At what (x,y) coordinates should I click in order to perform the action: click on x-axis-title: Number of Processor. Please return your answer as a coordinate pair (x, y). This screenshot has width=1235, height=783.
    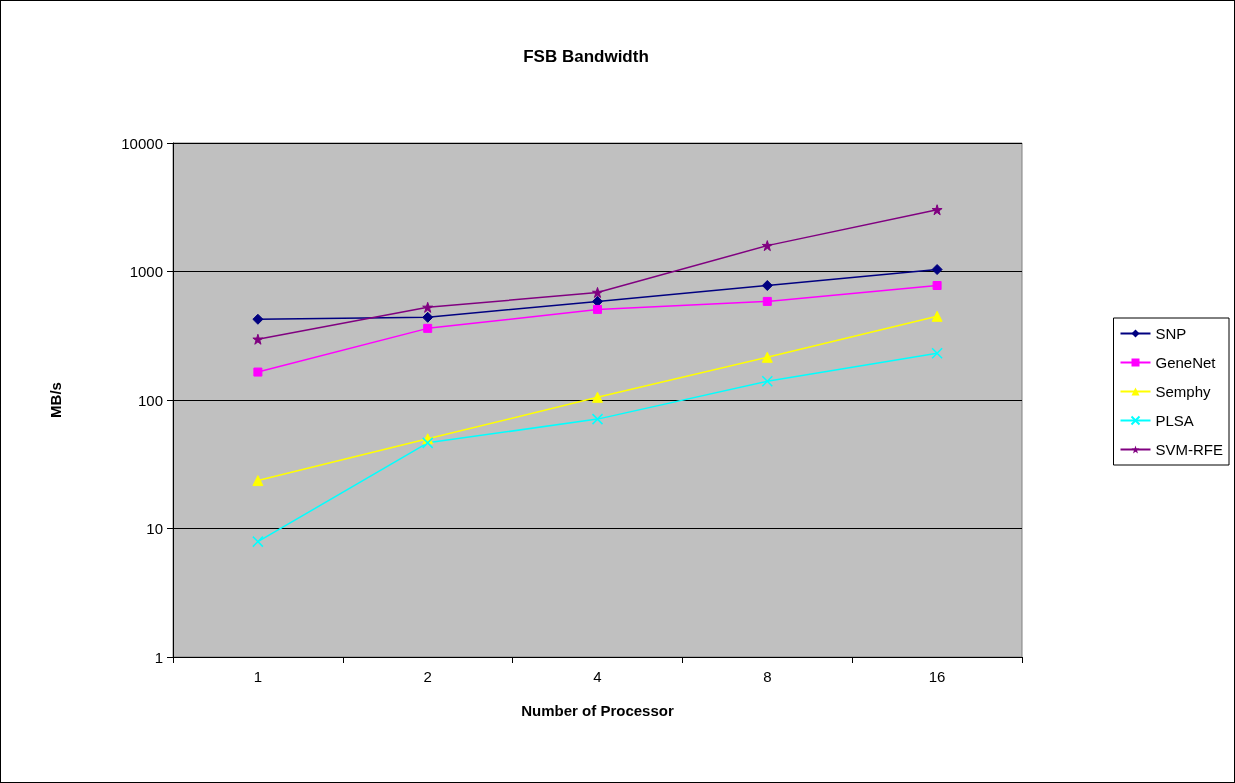
    Looking at the image, I should click on (597, 710).